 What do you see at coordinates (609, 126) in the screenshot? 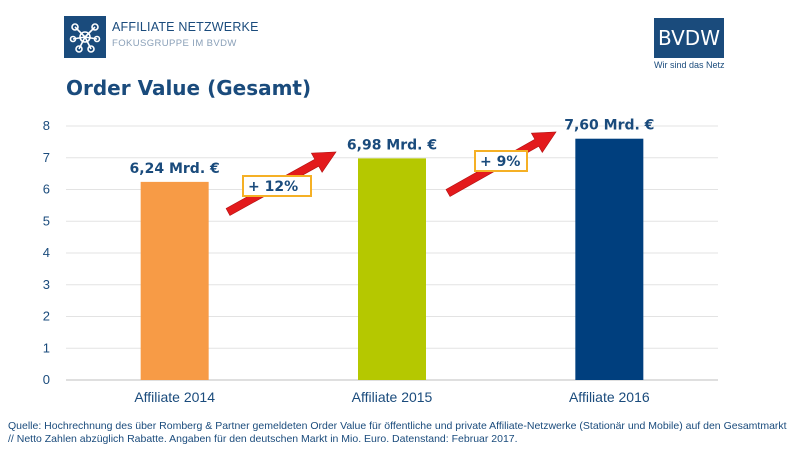
I see `data-label: 7,60 Mrd. €` at bounding box center [609, 126].